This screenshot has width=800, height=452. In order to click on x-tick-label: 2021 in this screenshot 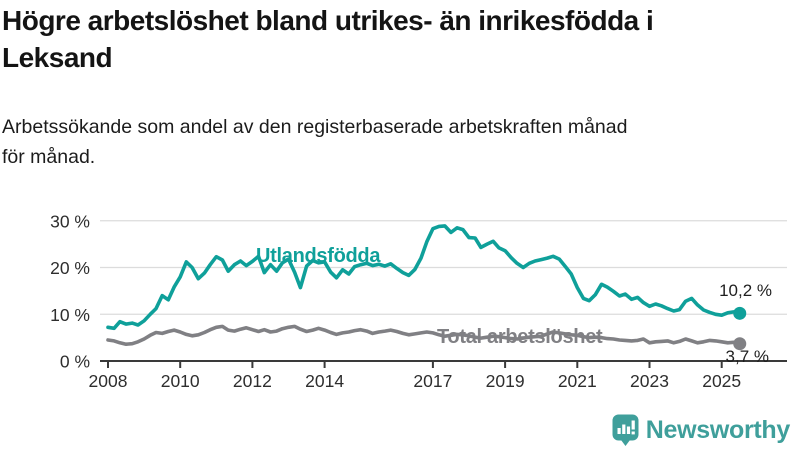, I will do `click(577, 381)`.